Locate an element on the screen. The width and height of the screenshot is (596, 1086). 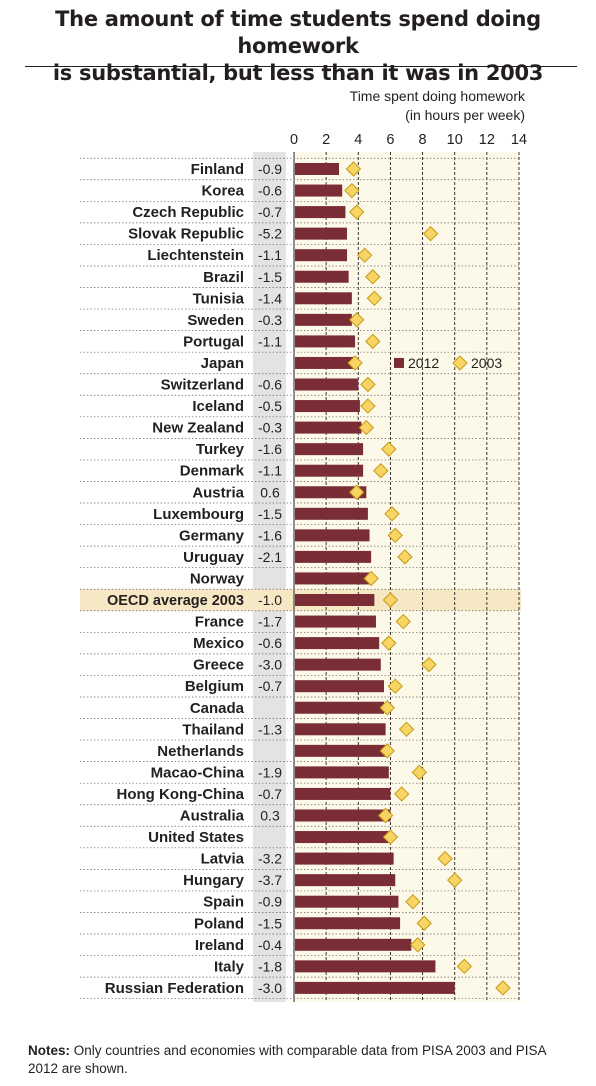
difference-label: -1.9 is located at coordinates (270, 772).